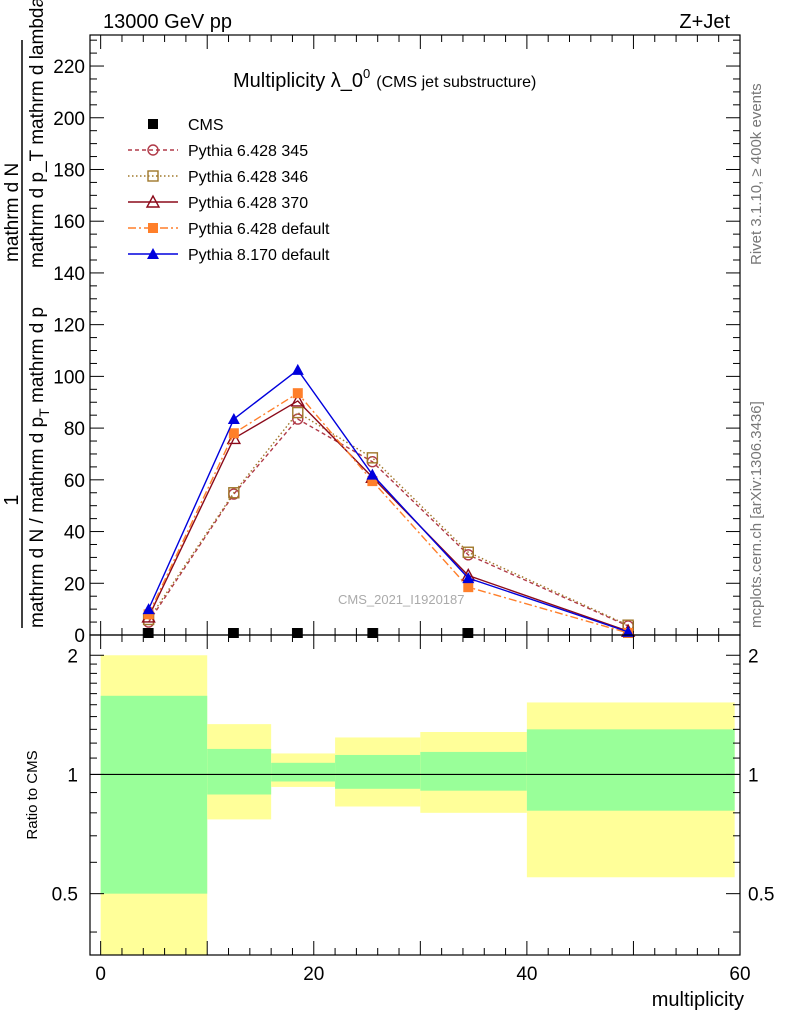  Describe the element at coordinates (313, 974) in the screenshot. I see `x-tick-label: 20` at that location.